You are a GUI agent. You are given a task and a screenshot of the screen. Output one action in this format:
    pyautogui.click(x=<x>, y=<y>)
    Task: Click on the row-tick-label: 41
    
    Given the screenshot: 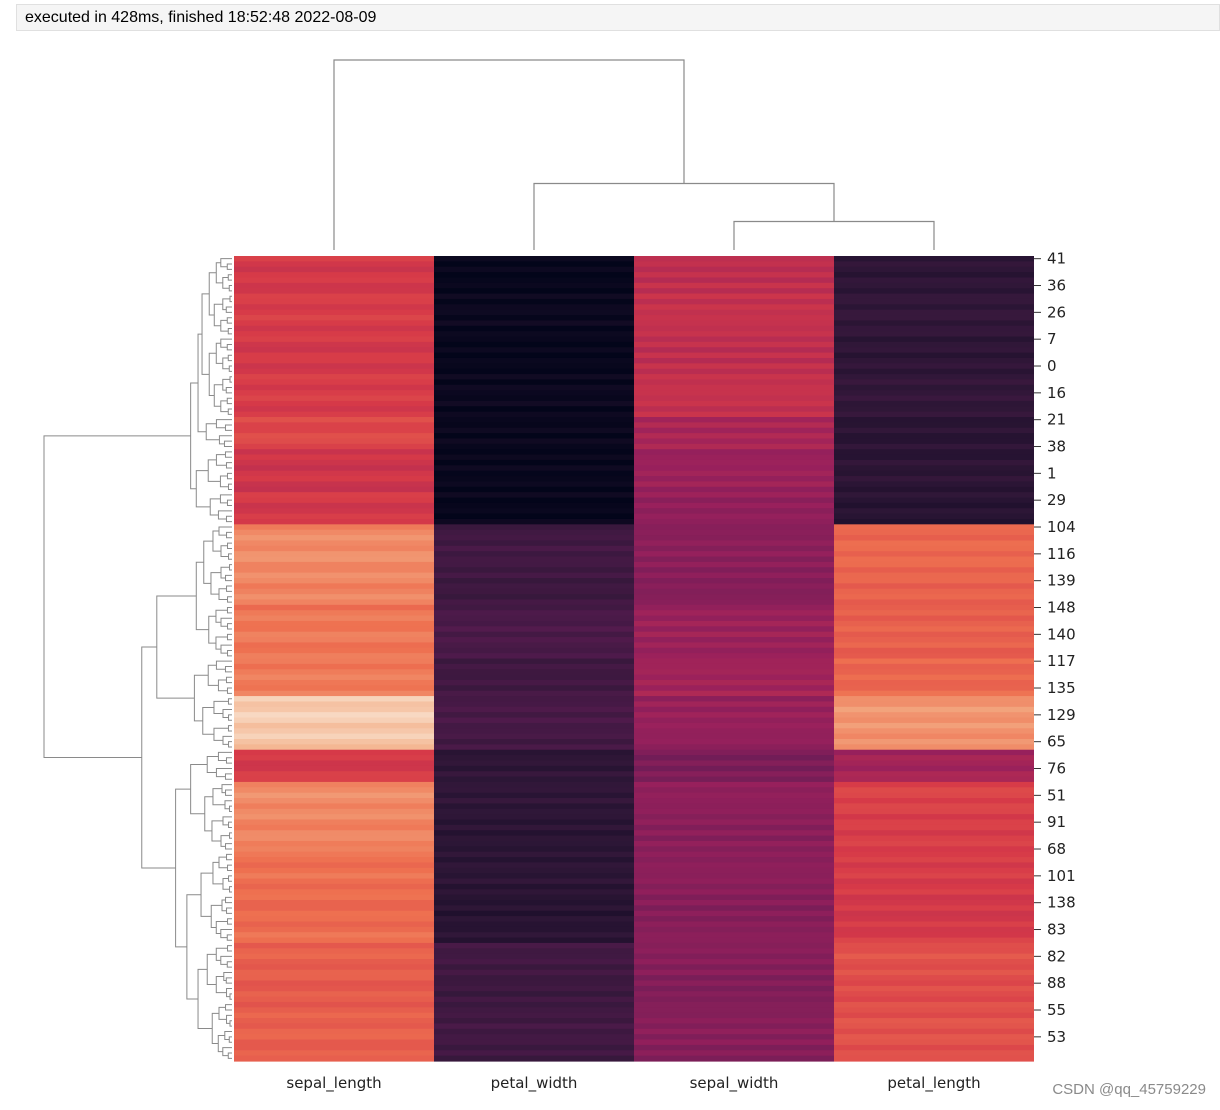 What is the action you would take?
    pyautogui.click(x=1056, y=259)
    